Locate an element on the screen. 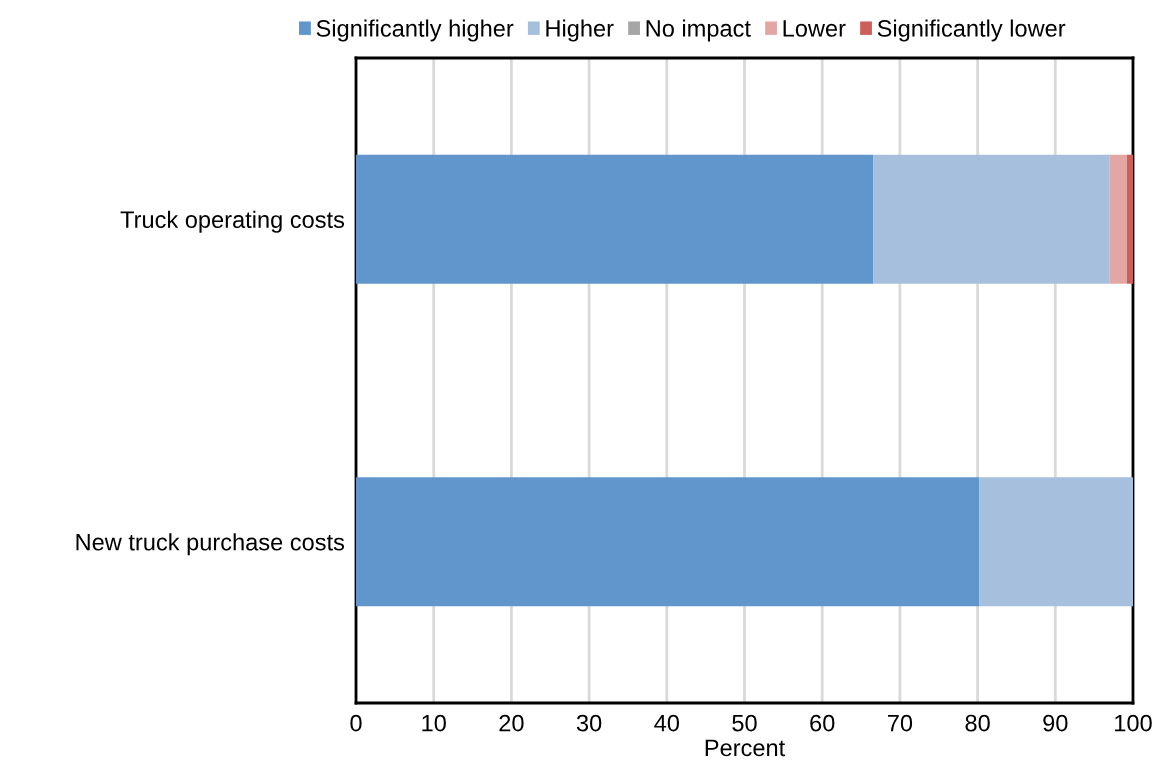 Image resolution: width=1169 pixels, height=781 pixels. legend-label: No impact is located at coordinates (698, 30).